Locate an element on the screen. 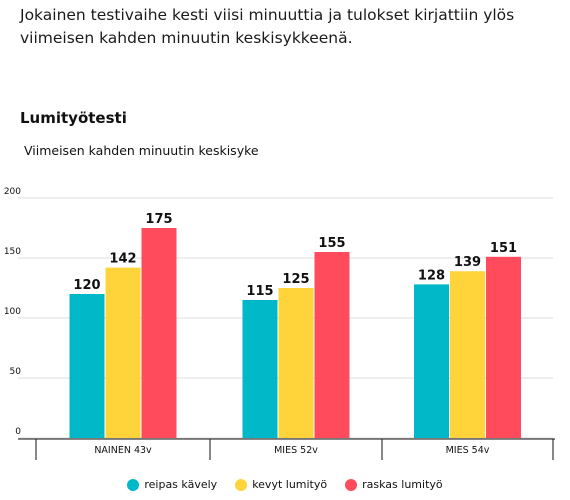  x-tick-label: MIES 54v is located at coordinates (468, 450).